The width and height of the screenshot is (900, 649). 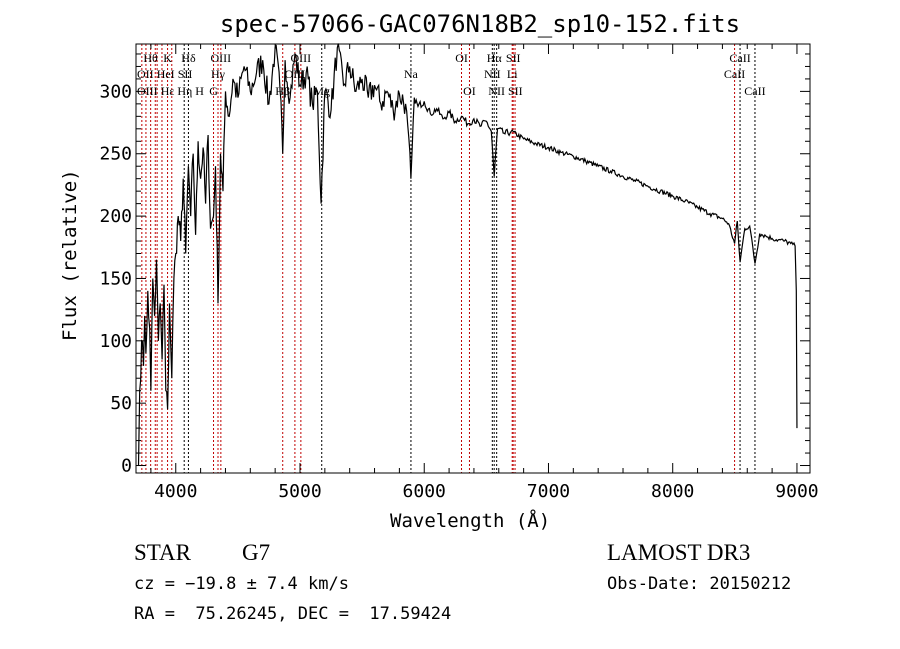 What do you see at coordinates (796, 491) in the screenshot?
I see `x-tick-label: 9000` at bounding box center [796, 491].